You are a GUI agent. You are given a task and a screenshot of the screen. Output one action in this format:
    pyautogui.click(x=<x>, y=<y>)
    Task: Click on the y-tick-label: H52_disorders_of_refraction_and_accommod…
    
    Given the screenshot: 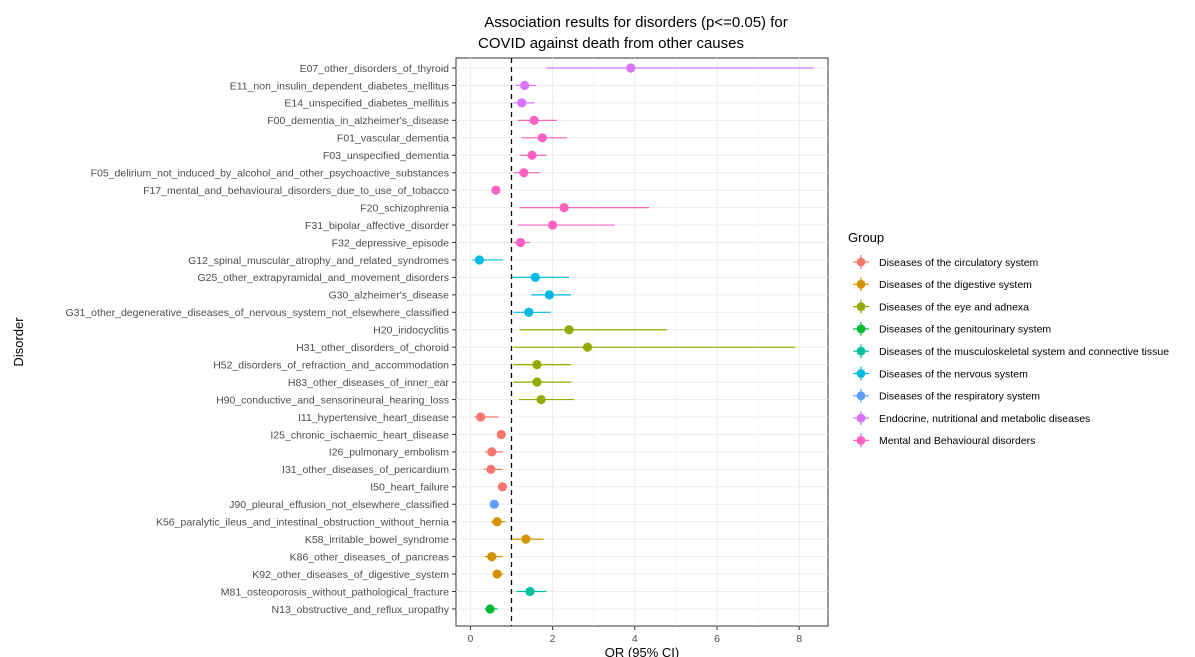 What is the action you would take?
    pyautogui.click(x=331, y=365)
    